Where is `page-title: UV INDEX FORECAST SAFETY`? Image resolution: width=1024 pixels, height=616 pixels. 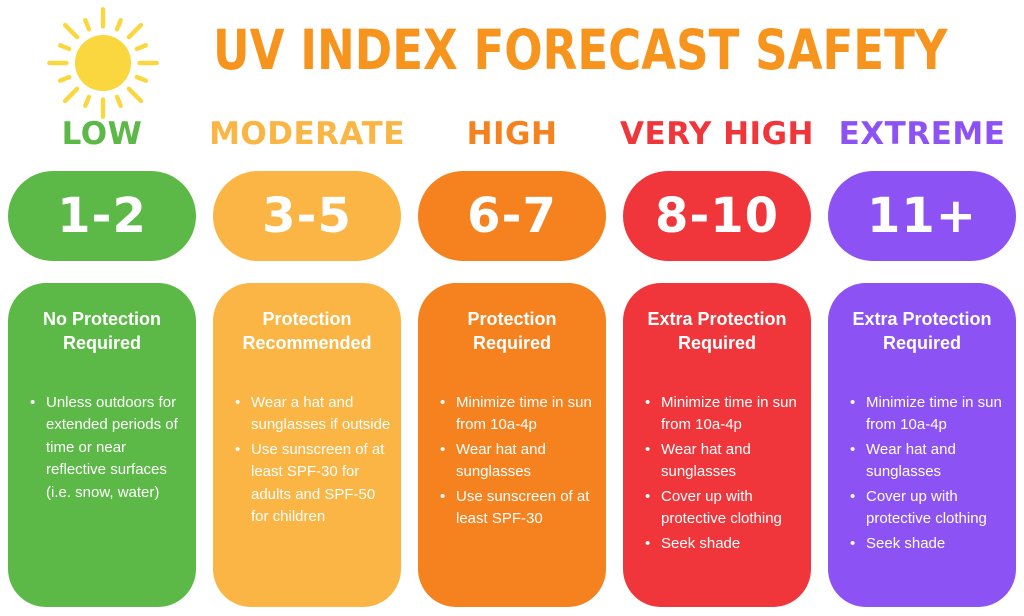 page-title: UV INDEX FORECAST SAFETY is located at coordinates (580, 50).